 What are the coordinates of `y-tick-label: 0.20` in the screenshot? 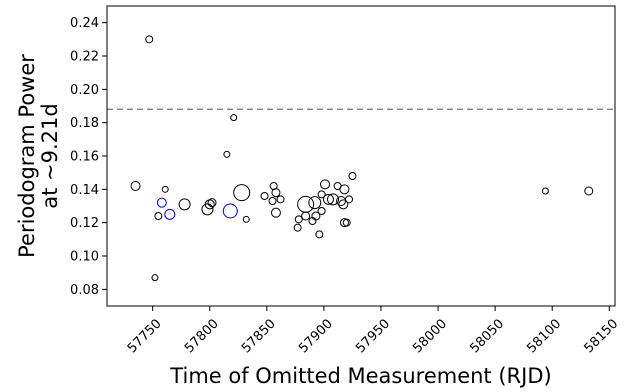 It's located at (84, 90).